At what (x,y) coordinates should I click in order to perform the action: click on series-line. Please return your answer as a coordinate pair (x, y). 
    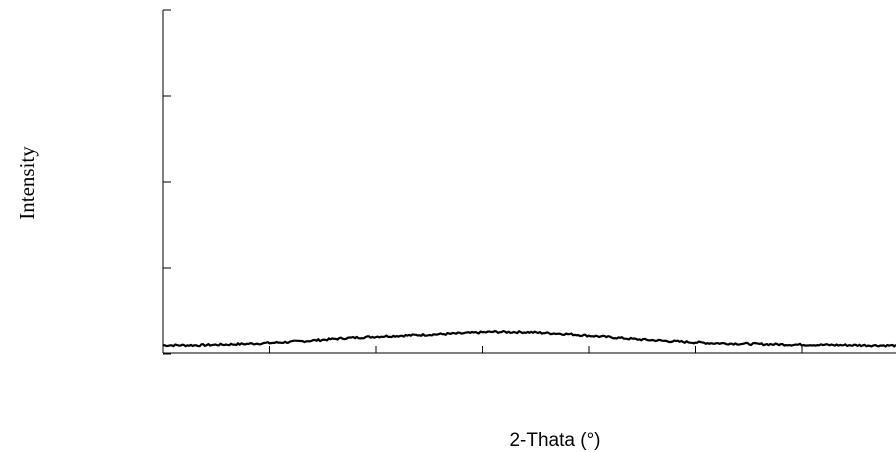
    Looking at the image, I should click on (529, 338).